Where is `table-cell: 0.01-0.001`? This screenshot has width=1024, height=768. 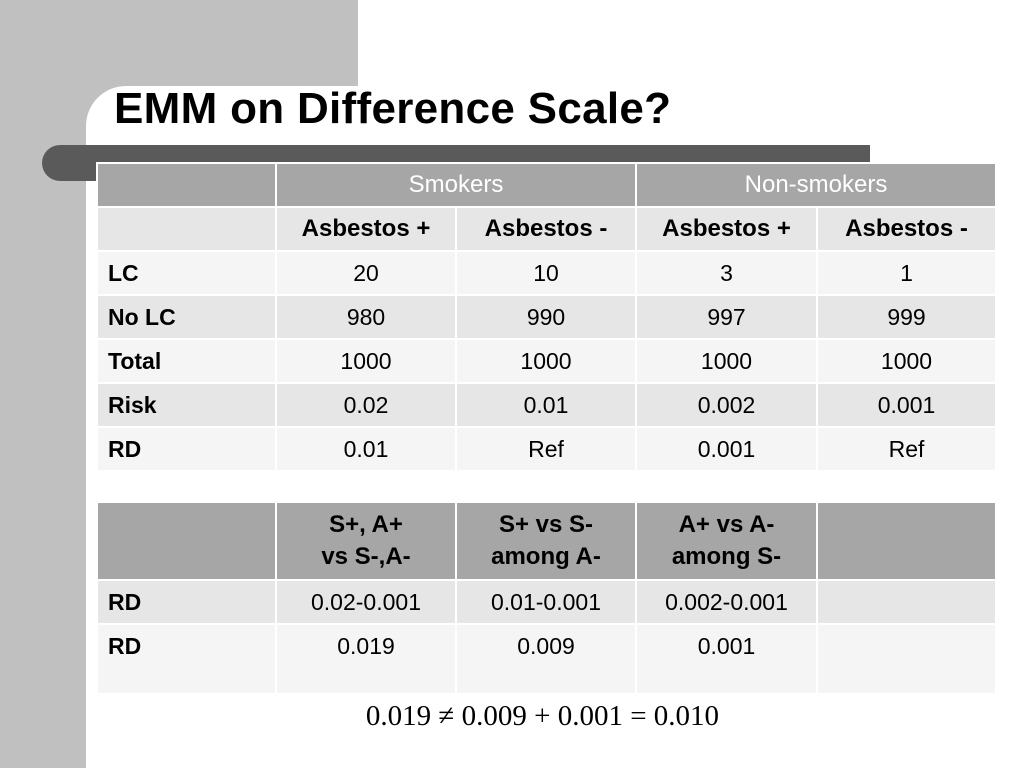 table-cell: 0.01-0.001 is located at coordinates (546, 602).